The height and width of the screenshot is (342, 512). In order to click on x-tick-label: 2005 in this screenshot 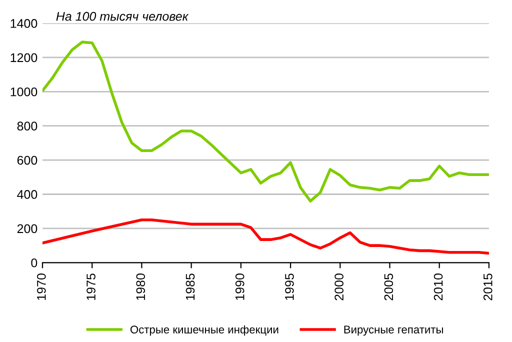, I will do `click(389, 287)`.